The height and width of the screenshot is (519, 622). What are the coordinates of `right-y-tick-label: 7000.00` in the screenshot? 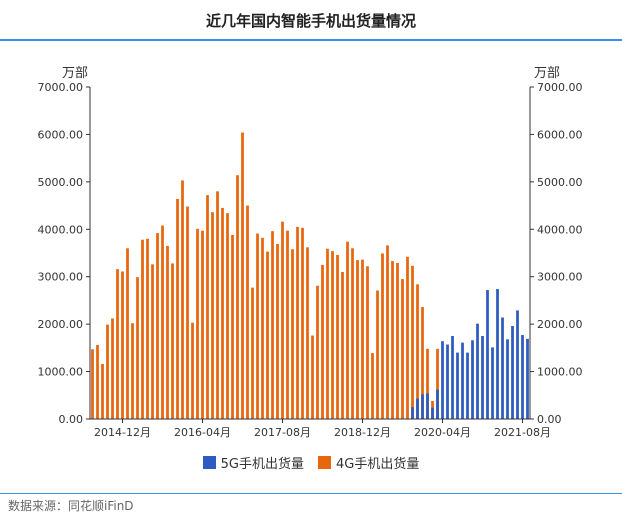 It's located at (560, 87).